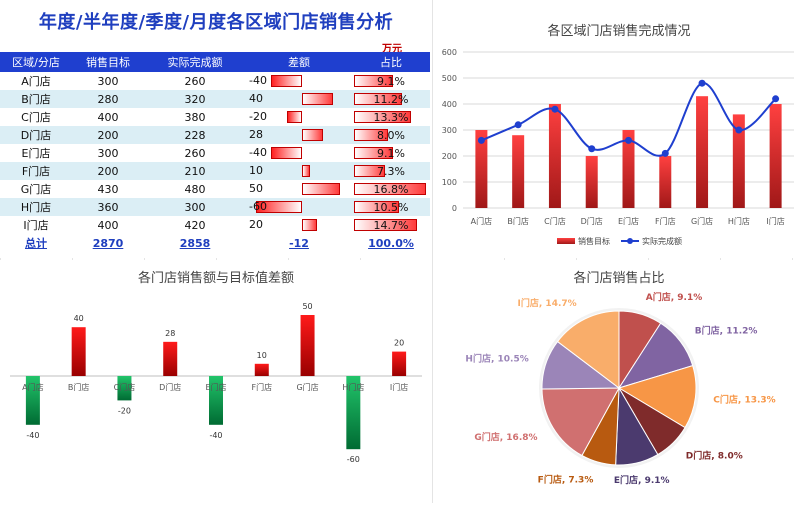  What do you see at coordinates (299, 99) in the screenshot?
I see `cell-diff: 40` at bounding box center [299, 99].